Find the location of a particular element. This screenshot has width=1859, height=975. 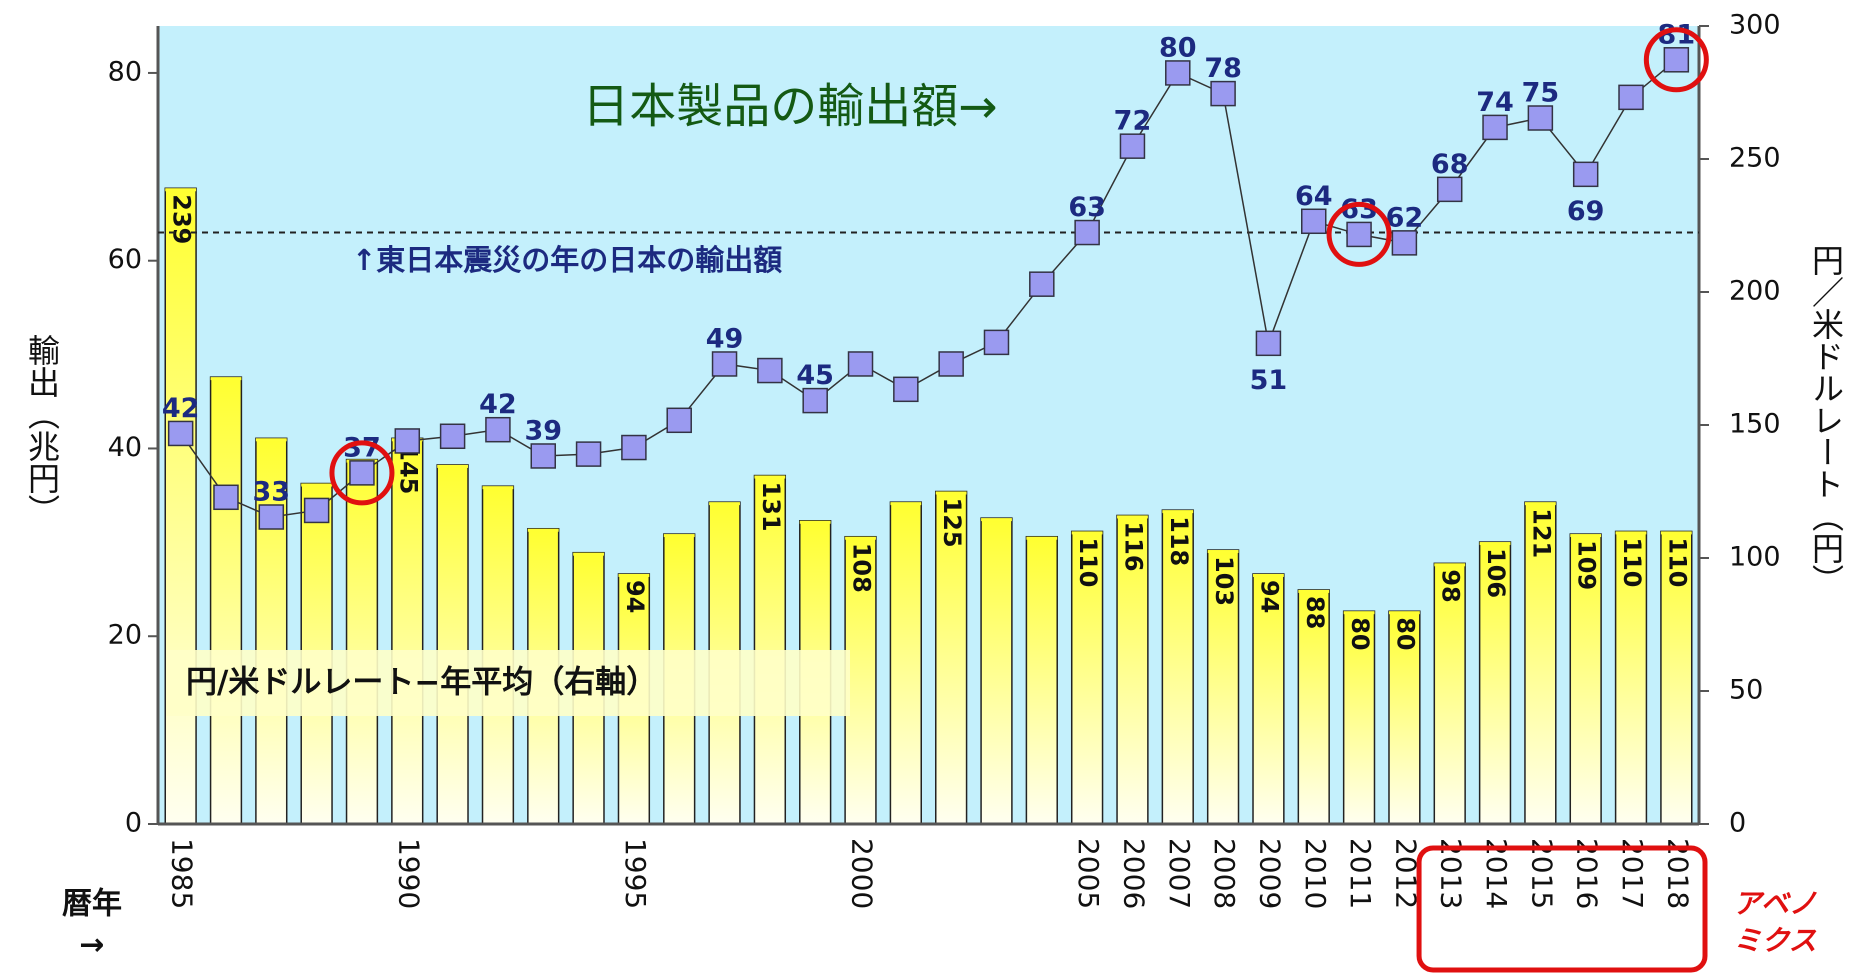

bar-label: 98 is located at coordinates (1451, 585).